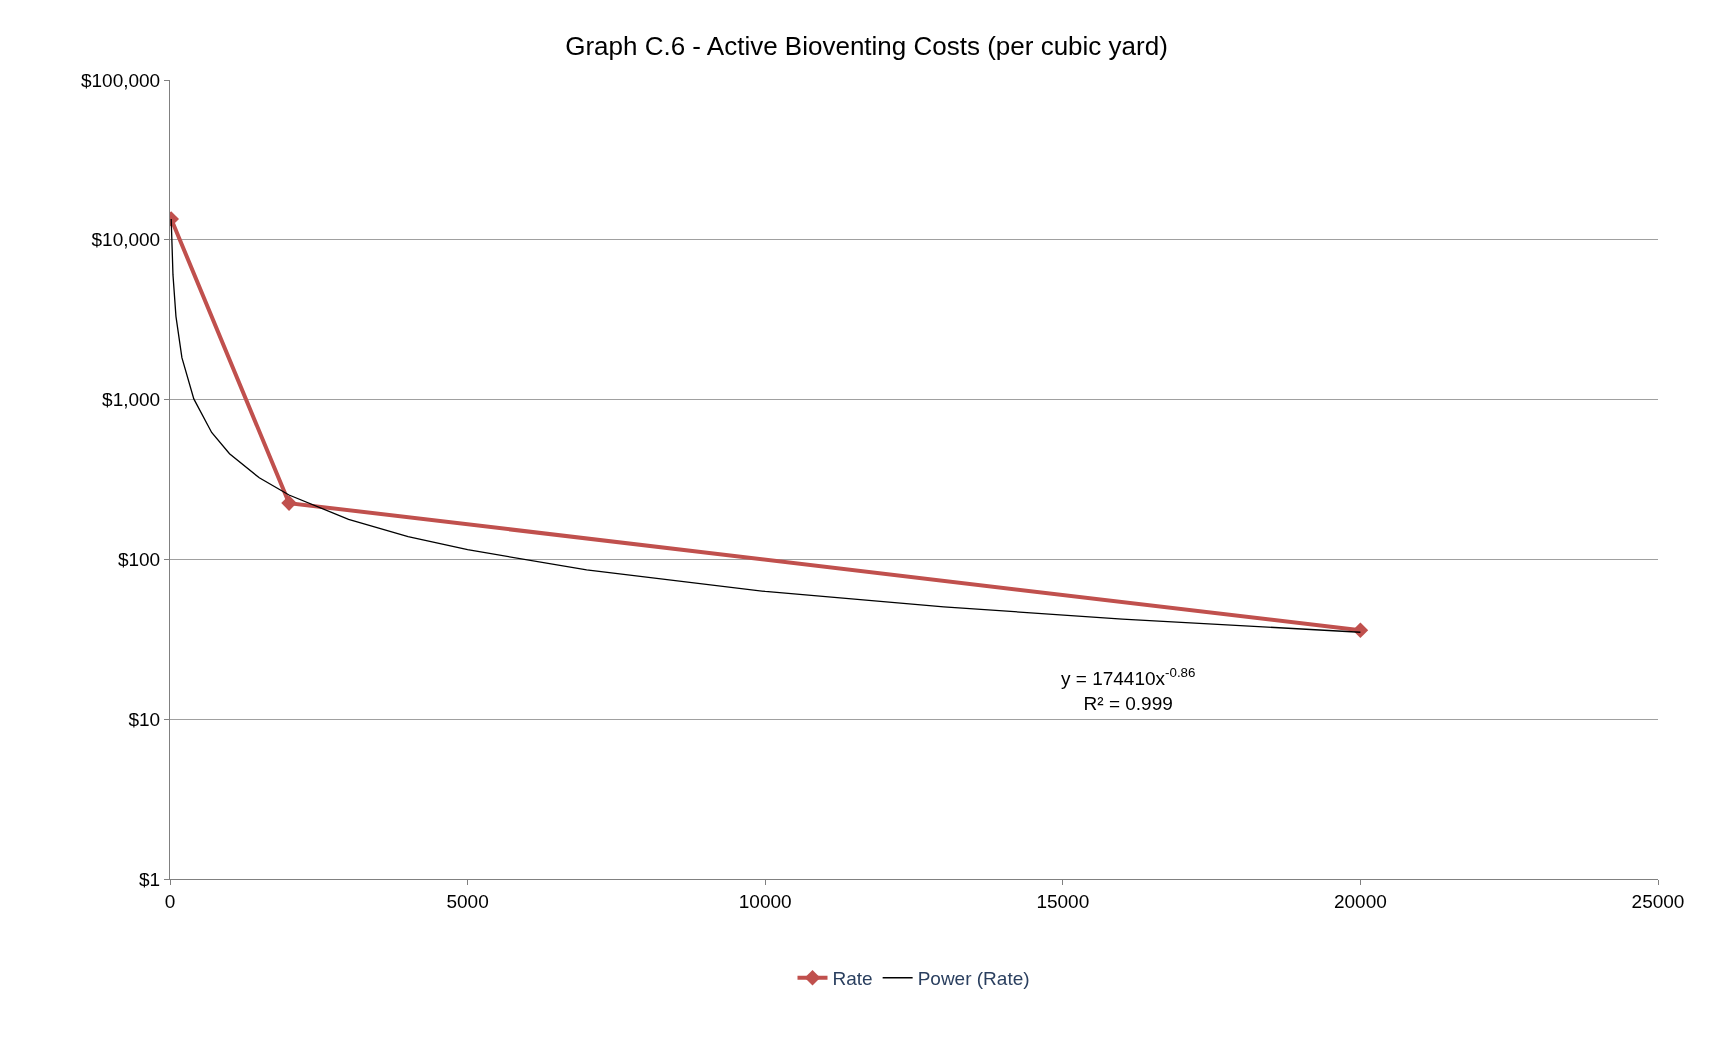 The image size is (1733, 1039). I want to click on chart-title: Graph C.6 - Active Bioventing Costs (per cubic yard), so click(866, 45).